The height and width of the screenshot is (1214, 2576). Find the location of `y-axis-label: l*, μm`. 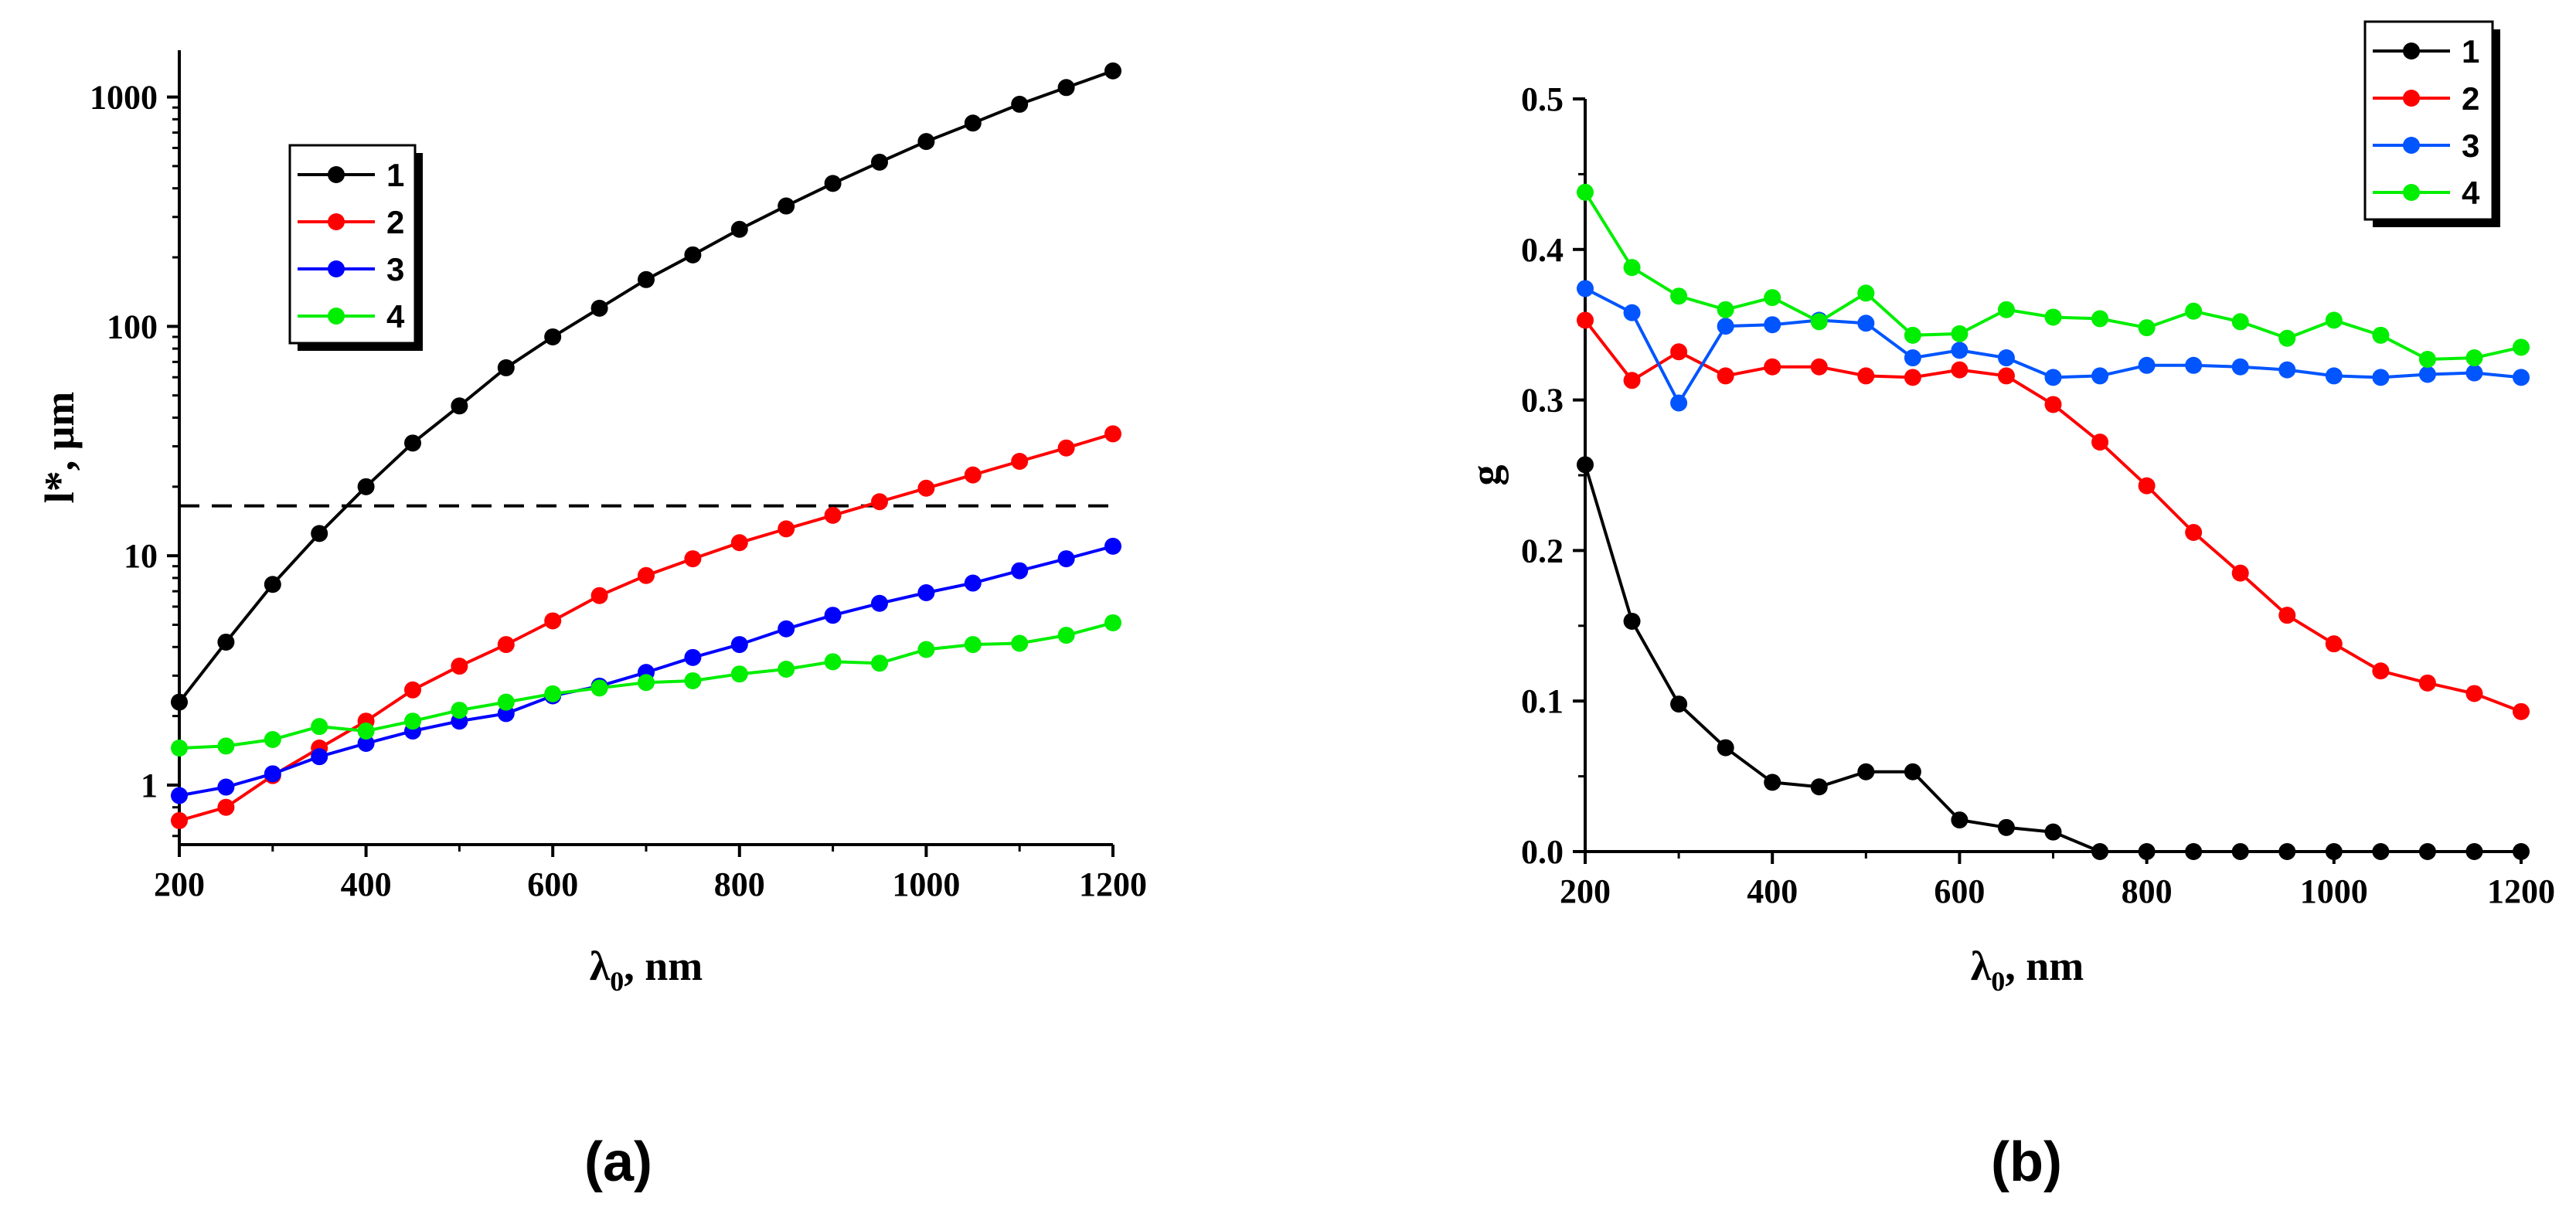

y-axis-label: l*, μm is located at coordinates (59, 448).